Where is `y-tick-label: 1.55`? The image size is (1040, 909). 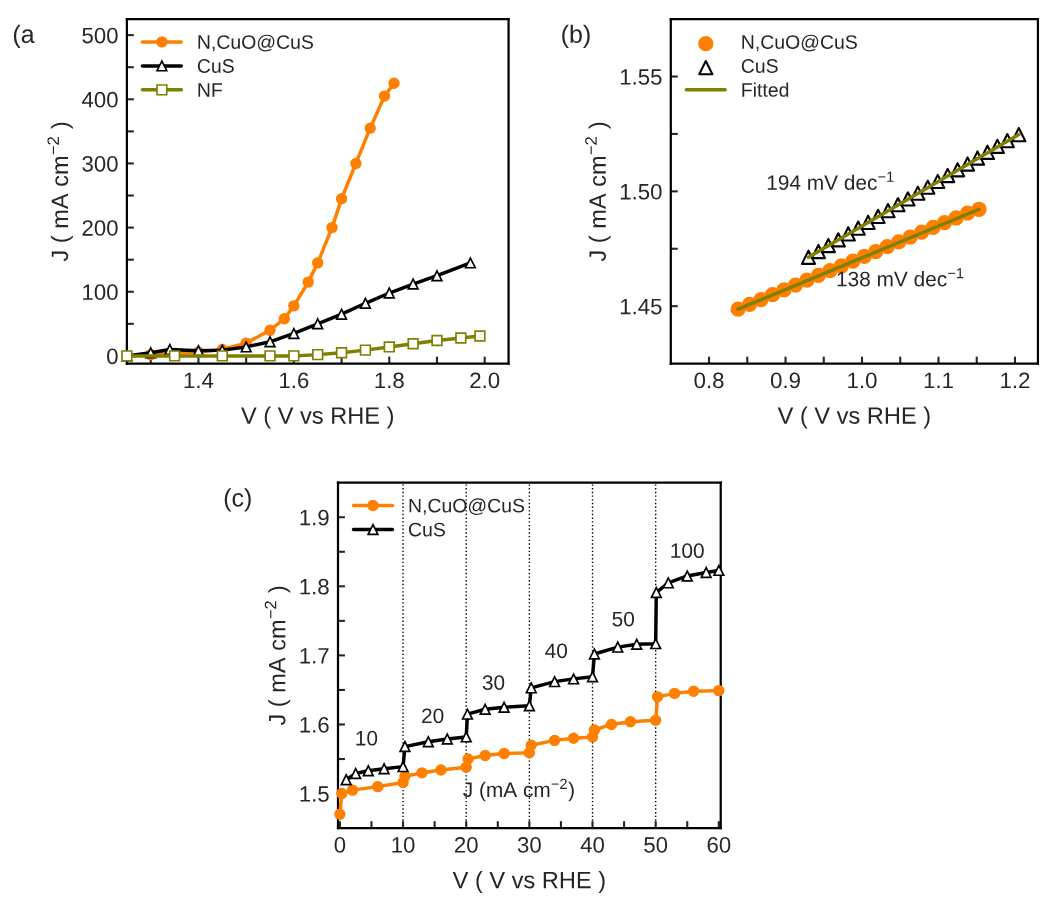
y-tick-label: 1.55 is located at coordinates (641, 77).